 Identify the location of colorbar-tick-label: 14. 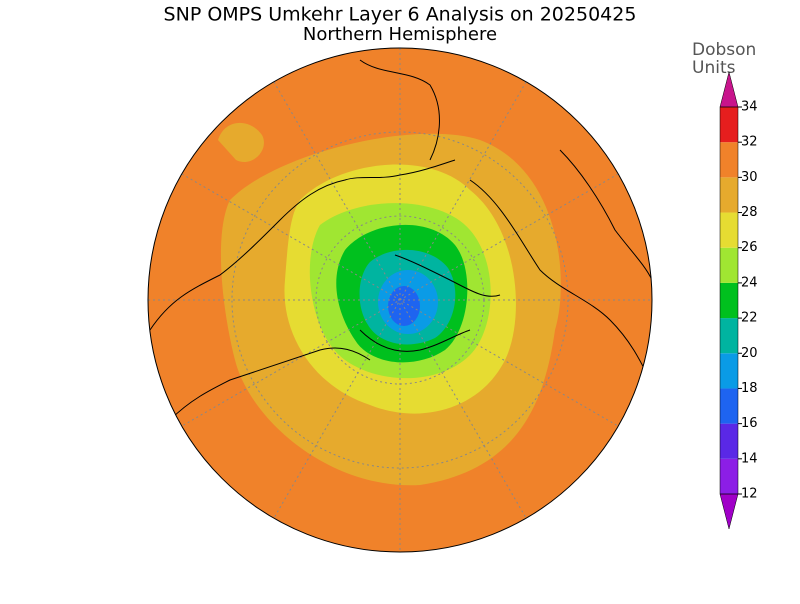
(749, 458).